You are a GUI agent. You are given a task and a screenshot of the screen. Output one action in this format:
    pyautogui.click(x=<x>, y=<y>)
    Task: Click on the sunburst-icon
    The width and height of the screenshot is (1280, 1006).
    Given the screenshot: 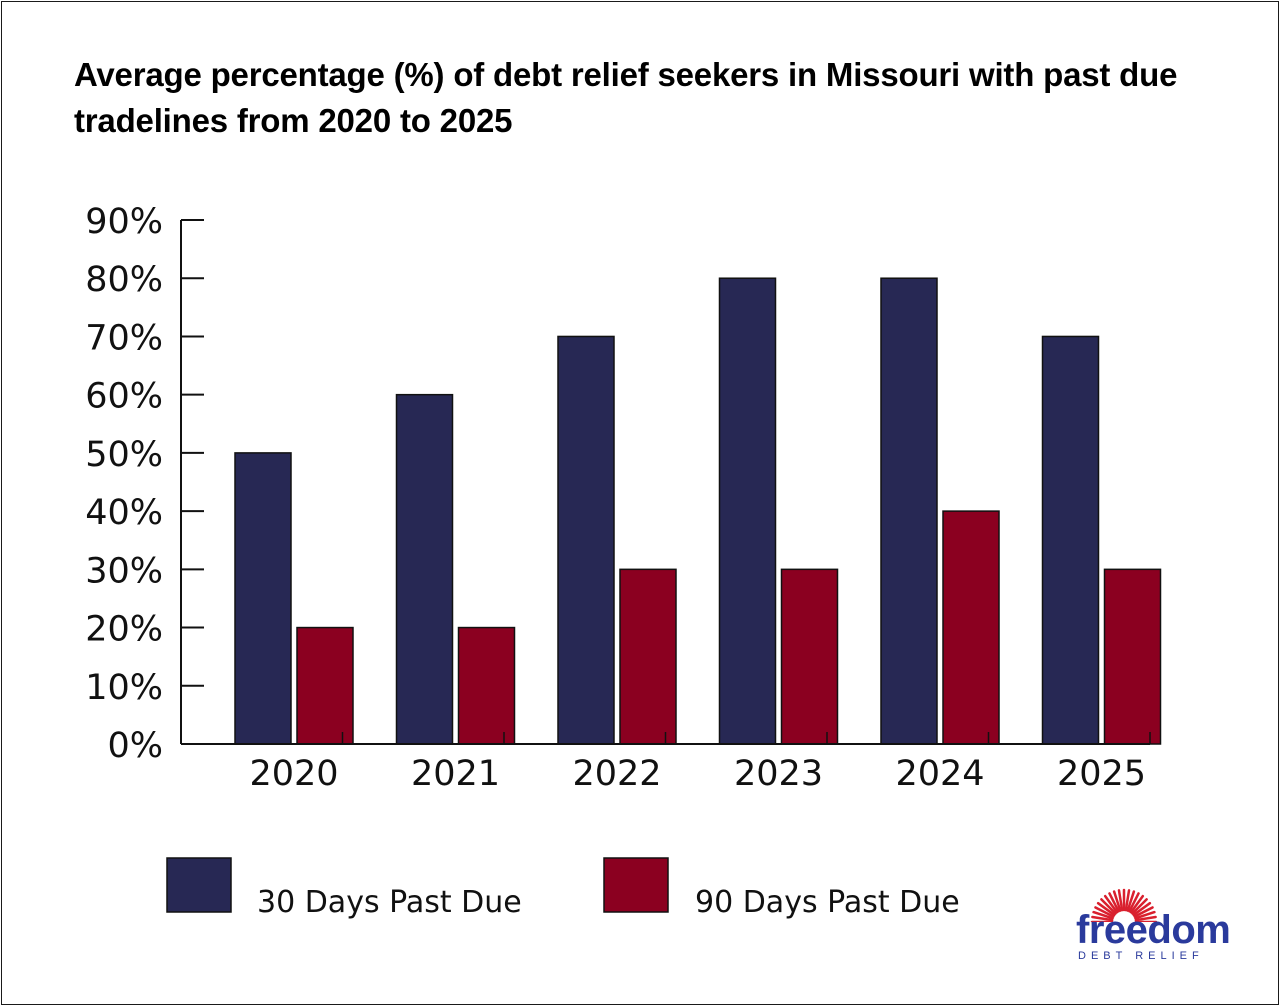 What is the action you would take?
    pyautogui.click(x=1124, y=905)
    